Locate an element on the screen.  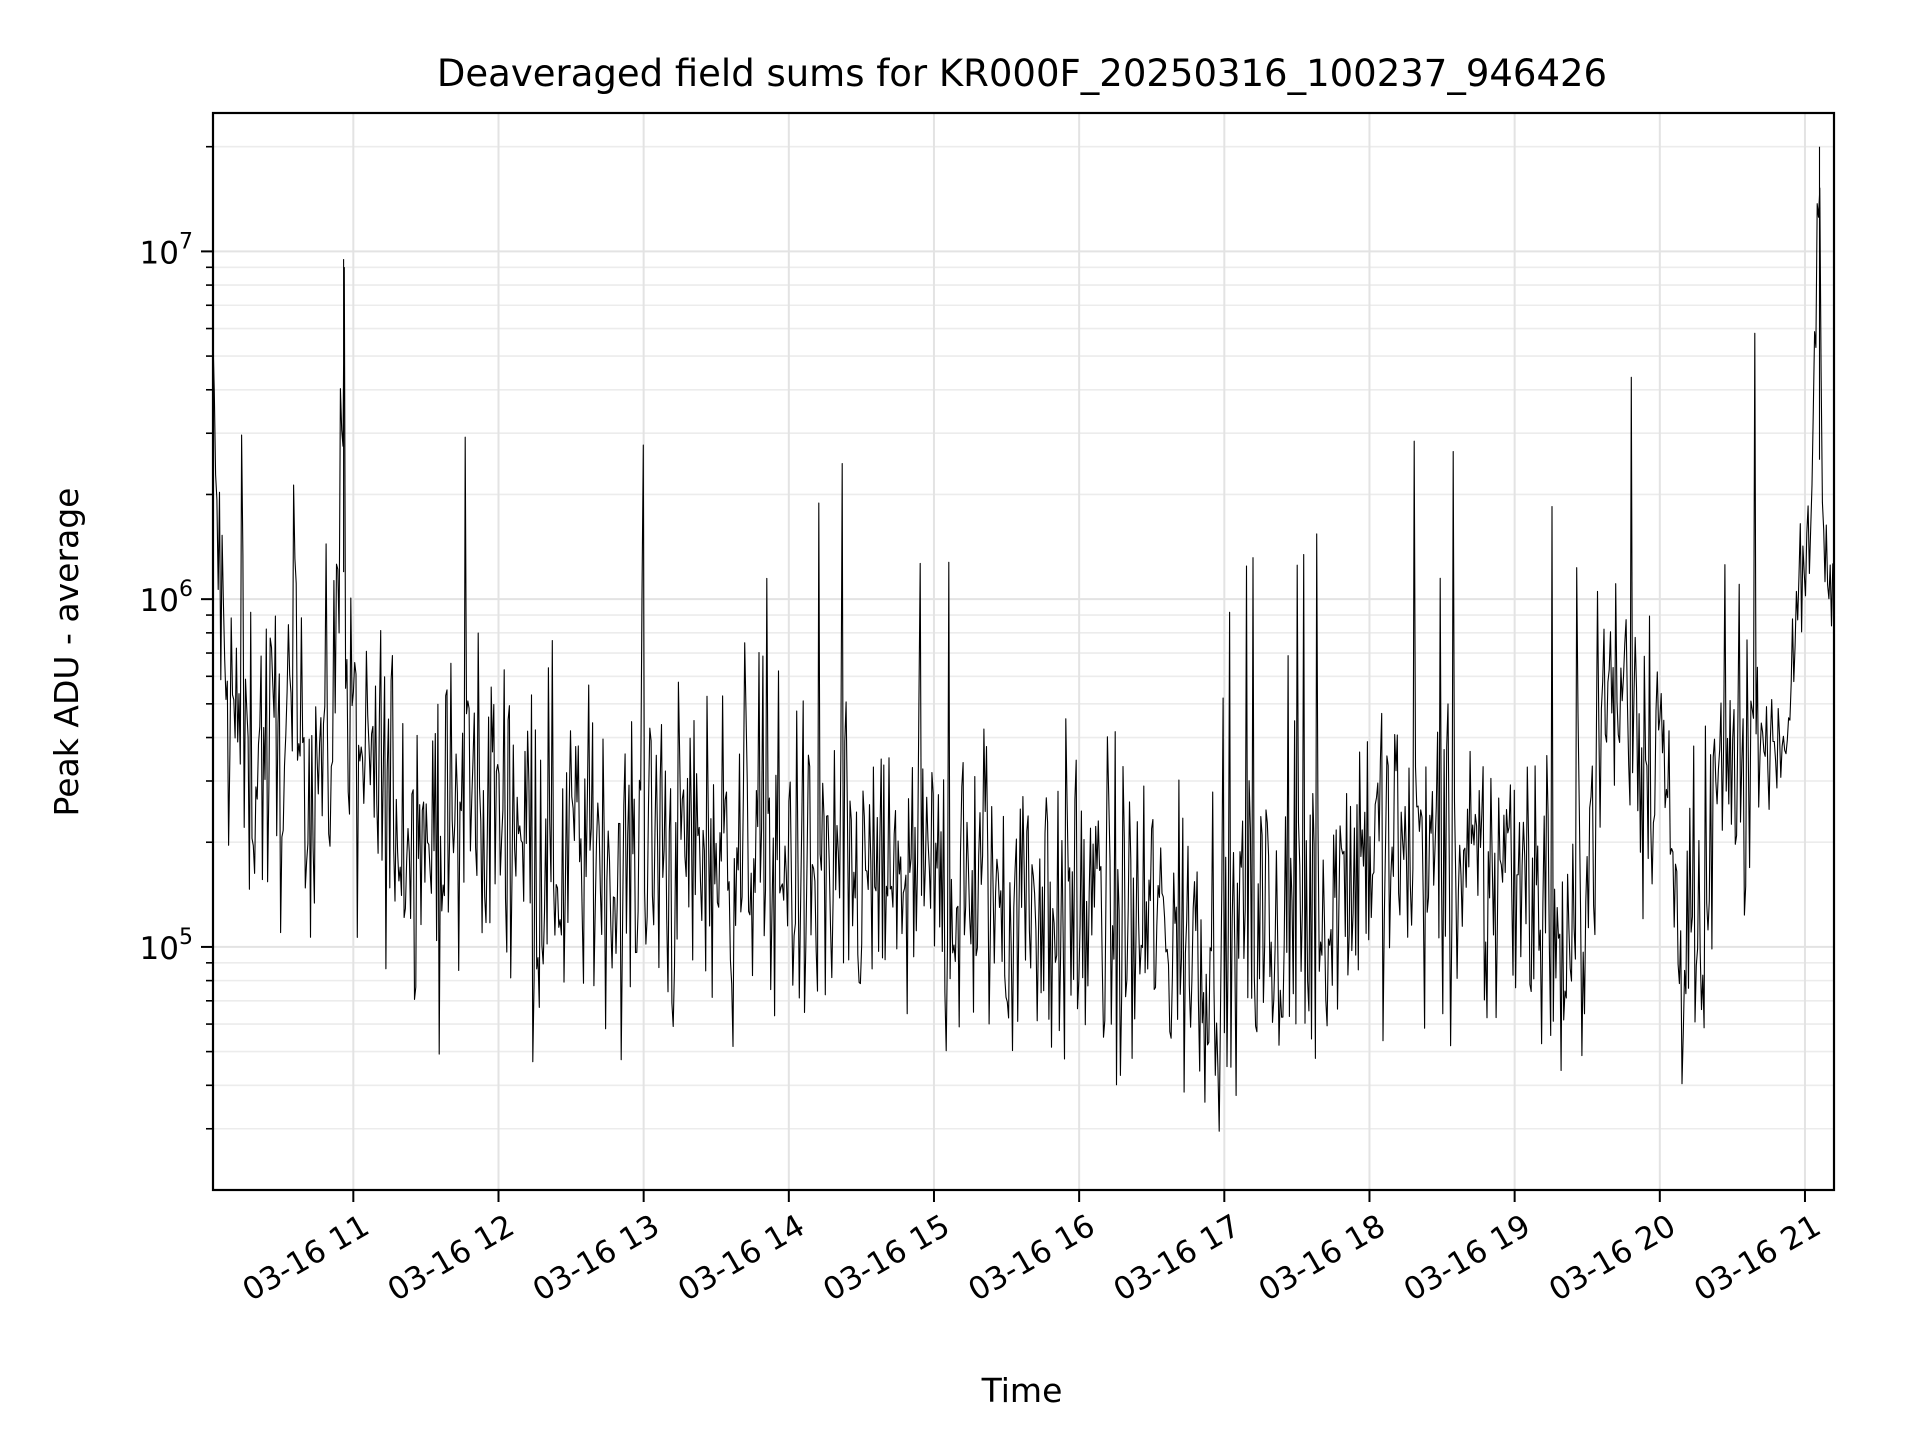
y-axis: 10⁵ 10⁶ 10⁷ is located at coordinates (176, 637).